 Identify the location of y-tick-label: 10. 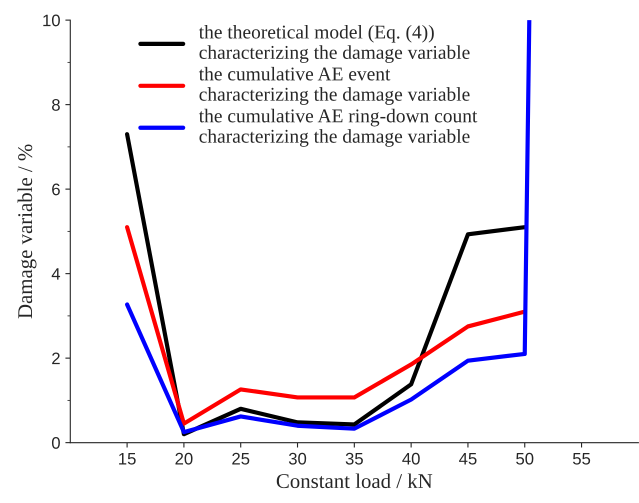
(51, 20).